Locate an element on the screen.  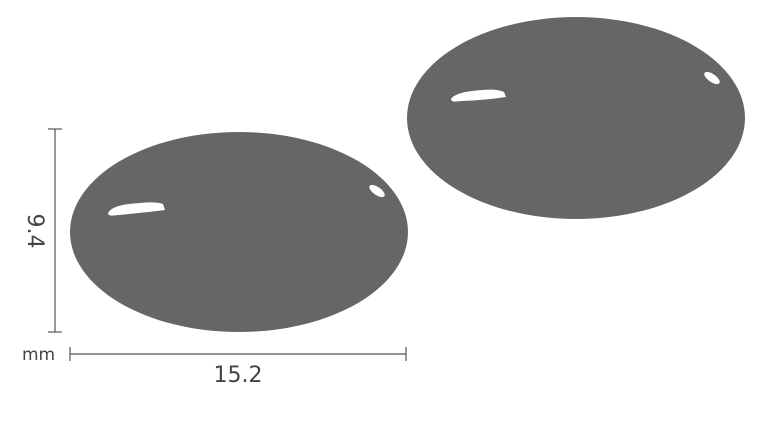
tablet-front-highlight-left is located at coordinates (136, 209).